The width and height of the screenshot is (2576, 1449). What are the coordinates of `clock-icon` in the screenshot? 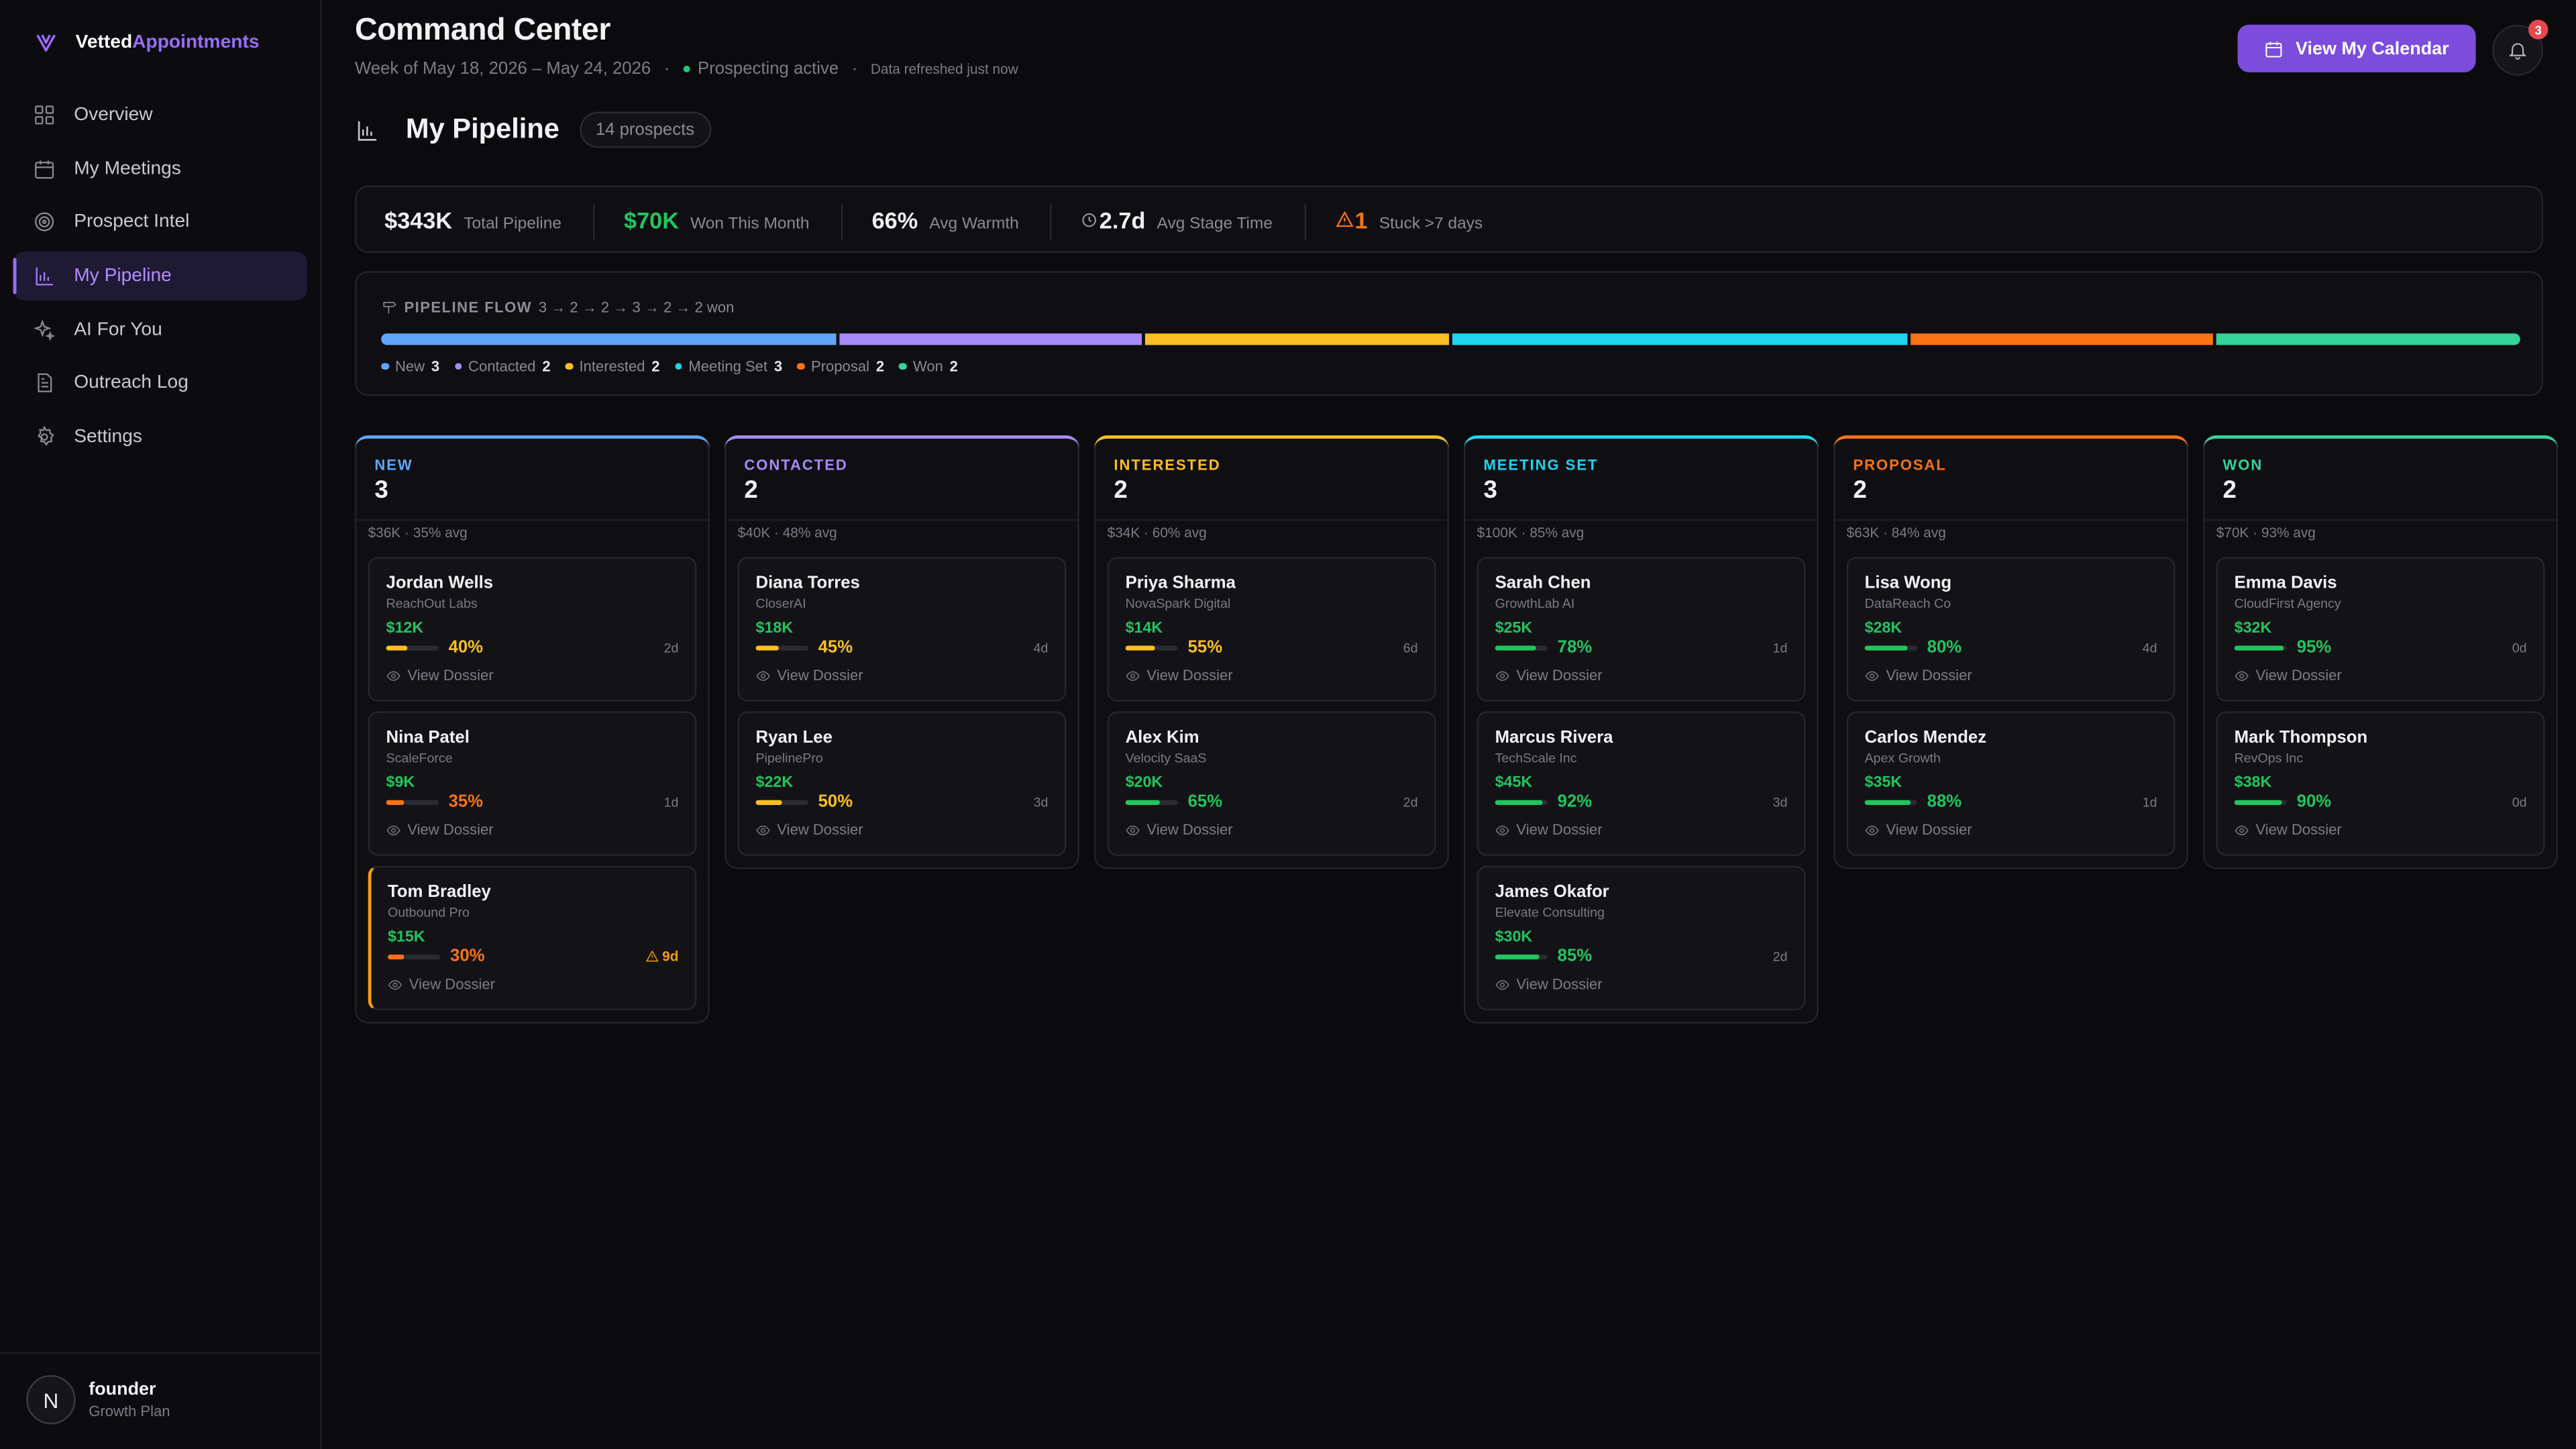 It's located at (1089, 219).